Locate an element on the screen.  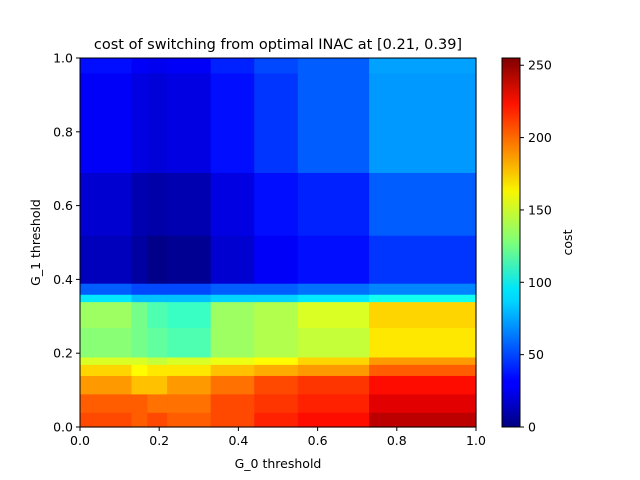
x-tick-label: 0.6 is located at coordinates (318, 440).